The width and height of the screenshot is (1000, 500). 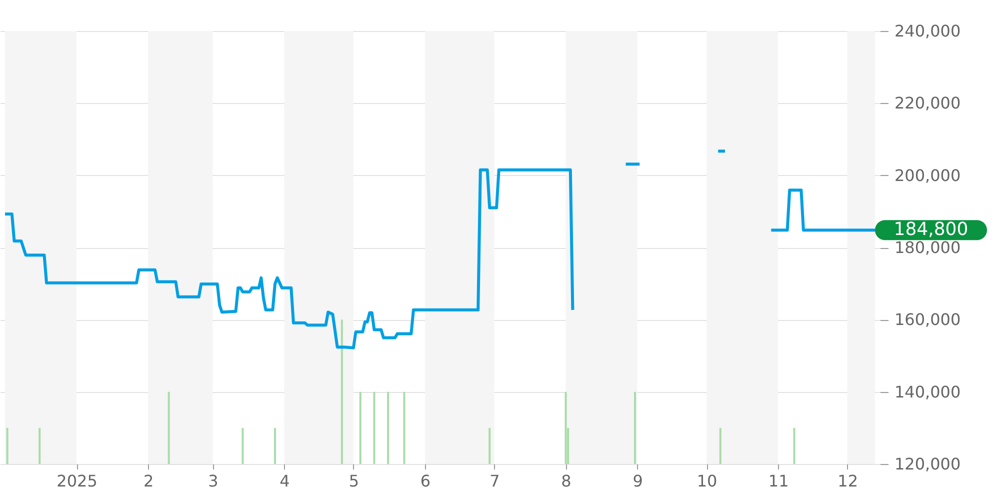 What do you see at coordinates (213, 481) in the screenshot?
I see `x-tick-label: 3` at bounding box center [213, 481].